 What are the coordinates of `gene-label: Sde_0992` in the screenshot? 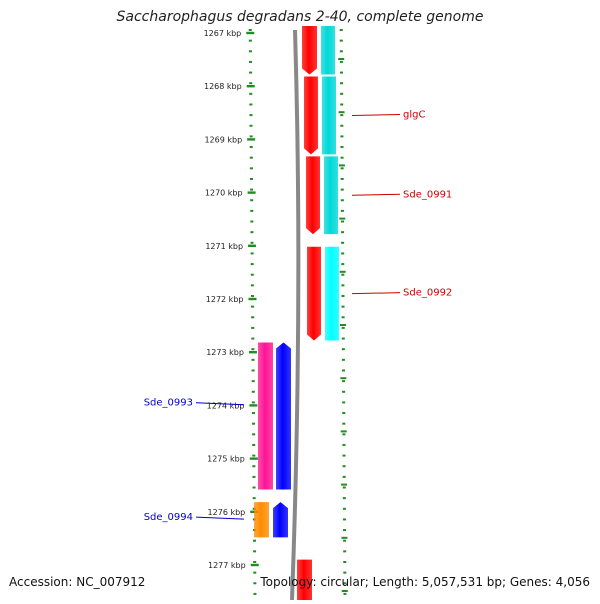 It's located at (427, 293).